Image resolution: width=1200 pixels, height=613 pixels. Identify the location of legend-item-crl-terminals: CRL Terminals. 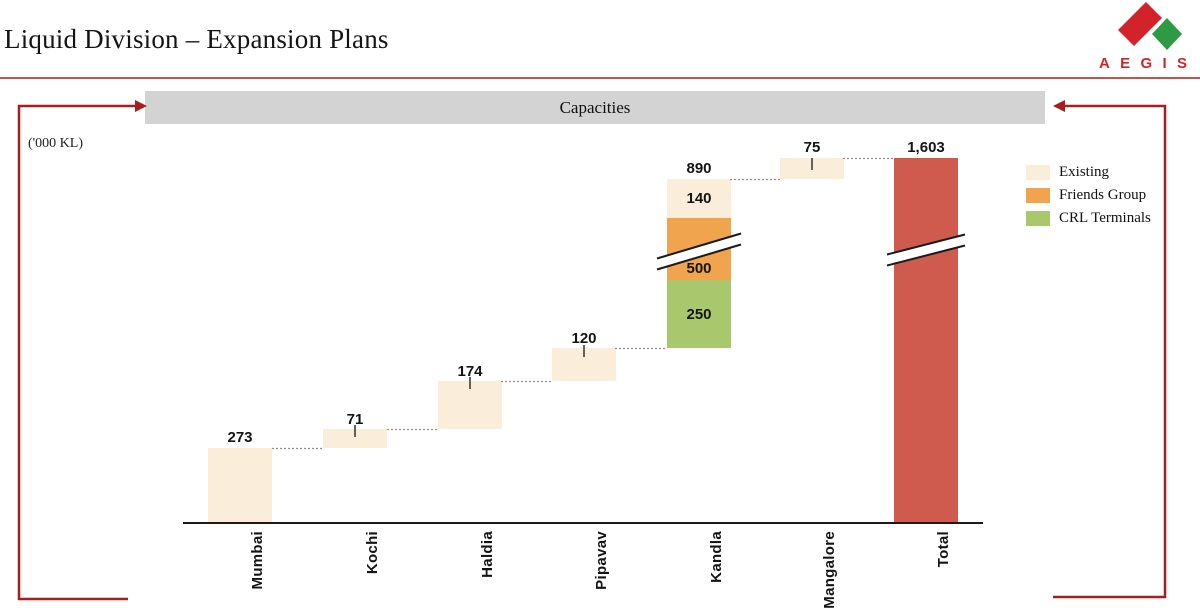
(1088, 218).